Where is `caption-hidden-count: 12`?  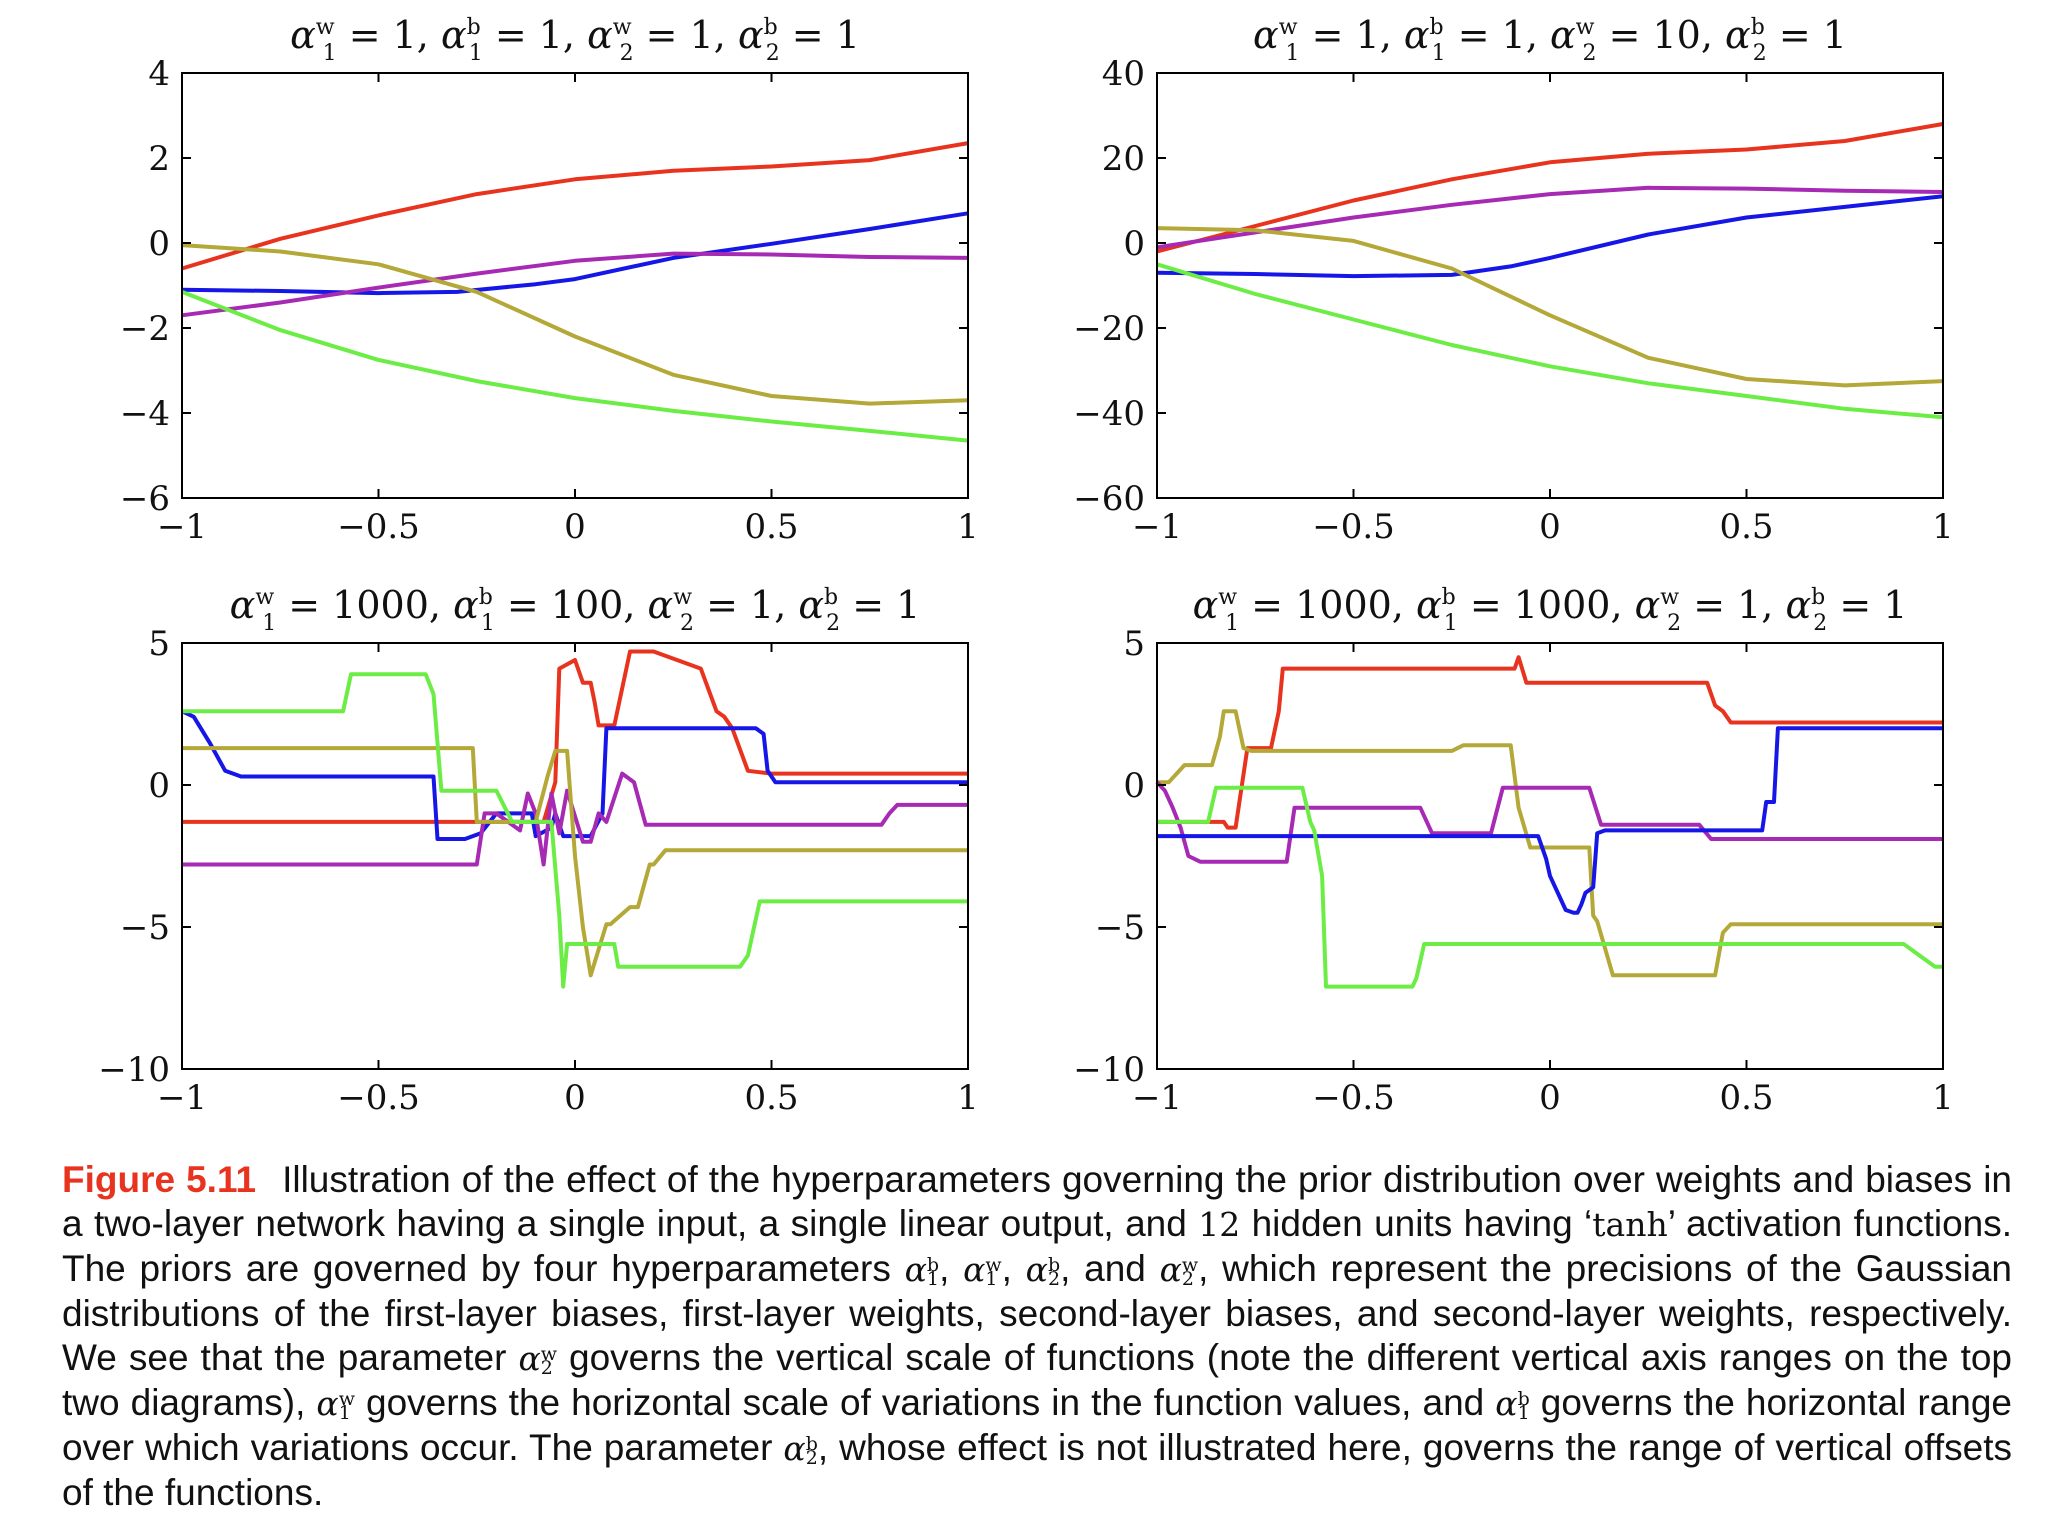 caption-hidden-count: 12 is located at coordinates (1219, 1224).